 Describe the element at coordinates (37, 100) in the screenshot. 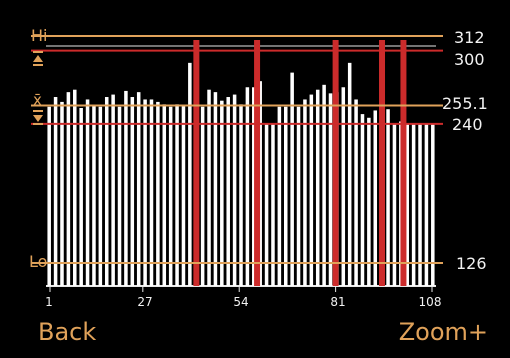

I see `mean-label: x̄` at that location.